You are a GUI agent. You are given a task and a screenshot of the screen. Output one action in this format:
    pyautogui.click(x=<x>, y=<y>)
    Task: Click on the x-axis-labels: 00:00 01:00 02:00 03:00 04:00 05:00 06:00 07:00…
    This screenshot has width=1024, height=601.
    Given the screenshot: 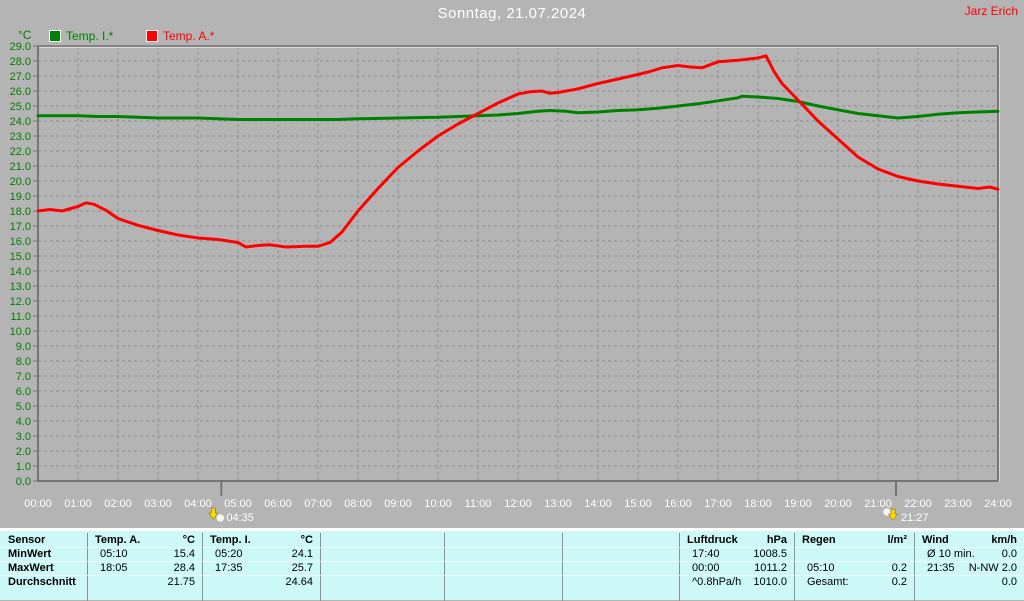 What is the action you would take?
    pyautogui.click(x=518, y=504)
    